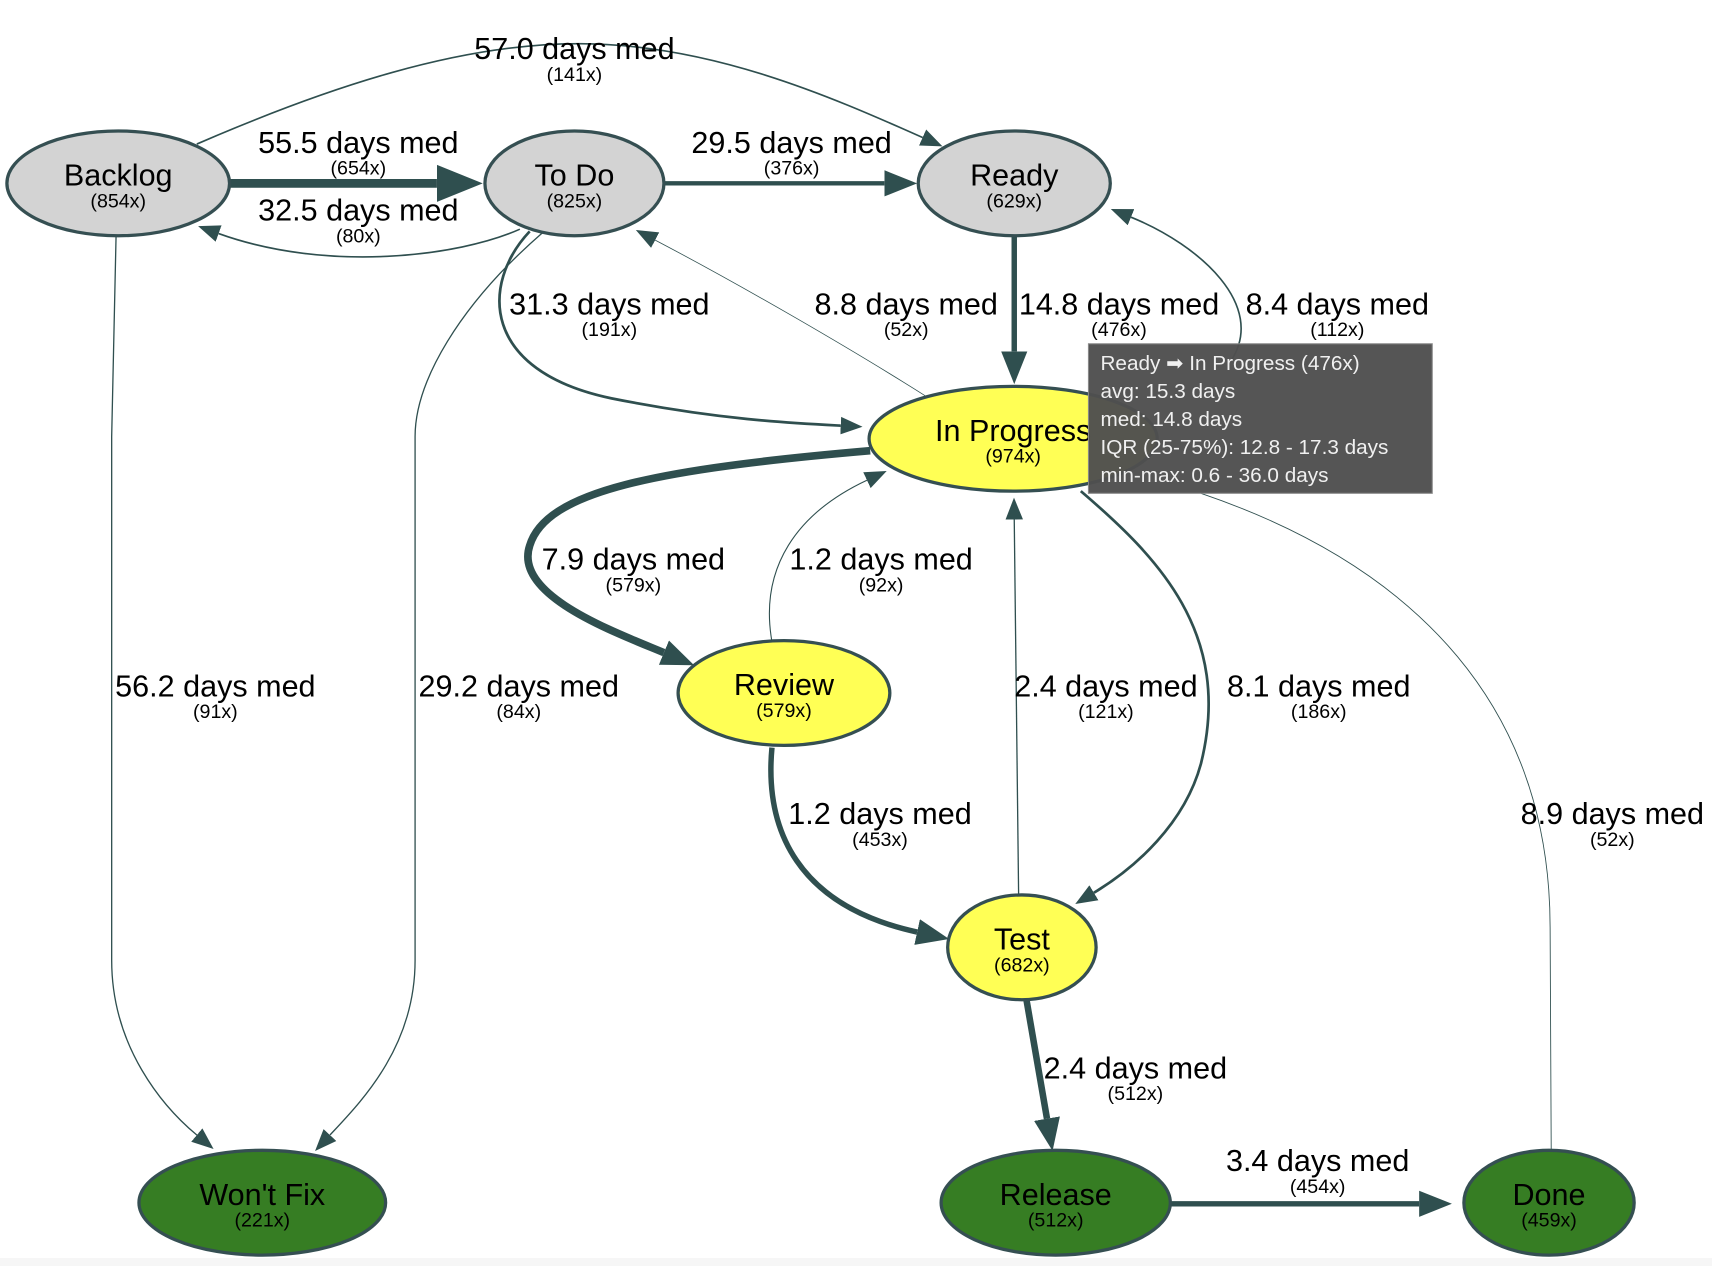 Image resolution: width=1712 pixels, height=1266 pixels. I want to click on node-review: Review(579x), so click(784, 693).